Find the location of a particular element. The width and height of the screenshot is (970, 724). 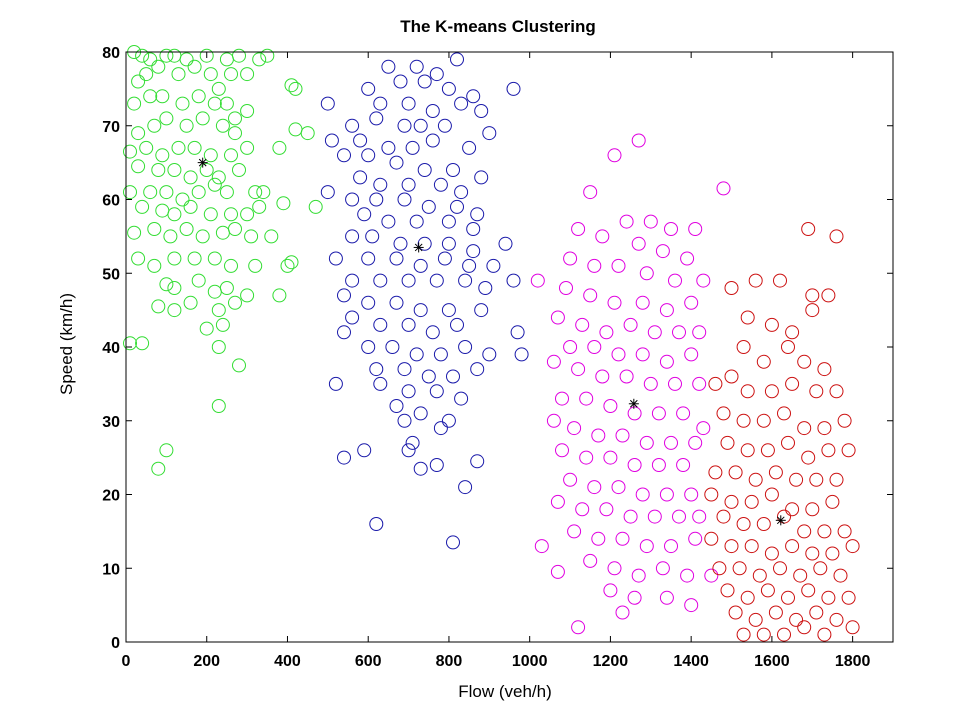

y-tick-label: 80 is located at coordinates (111, 53).